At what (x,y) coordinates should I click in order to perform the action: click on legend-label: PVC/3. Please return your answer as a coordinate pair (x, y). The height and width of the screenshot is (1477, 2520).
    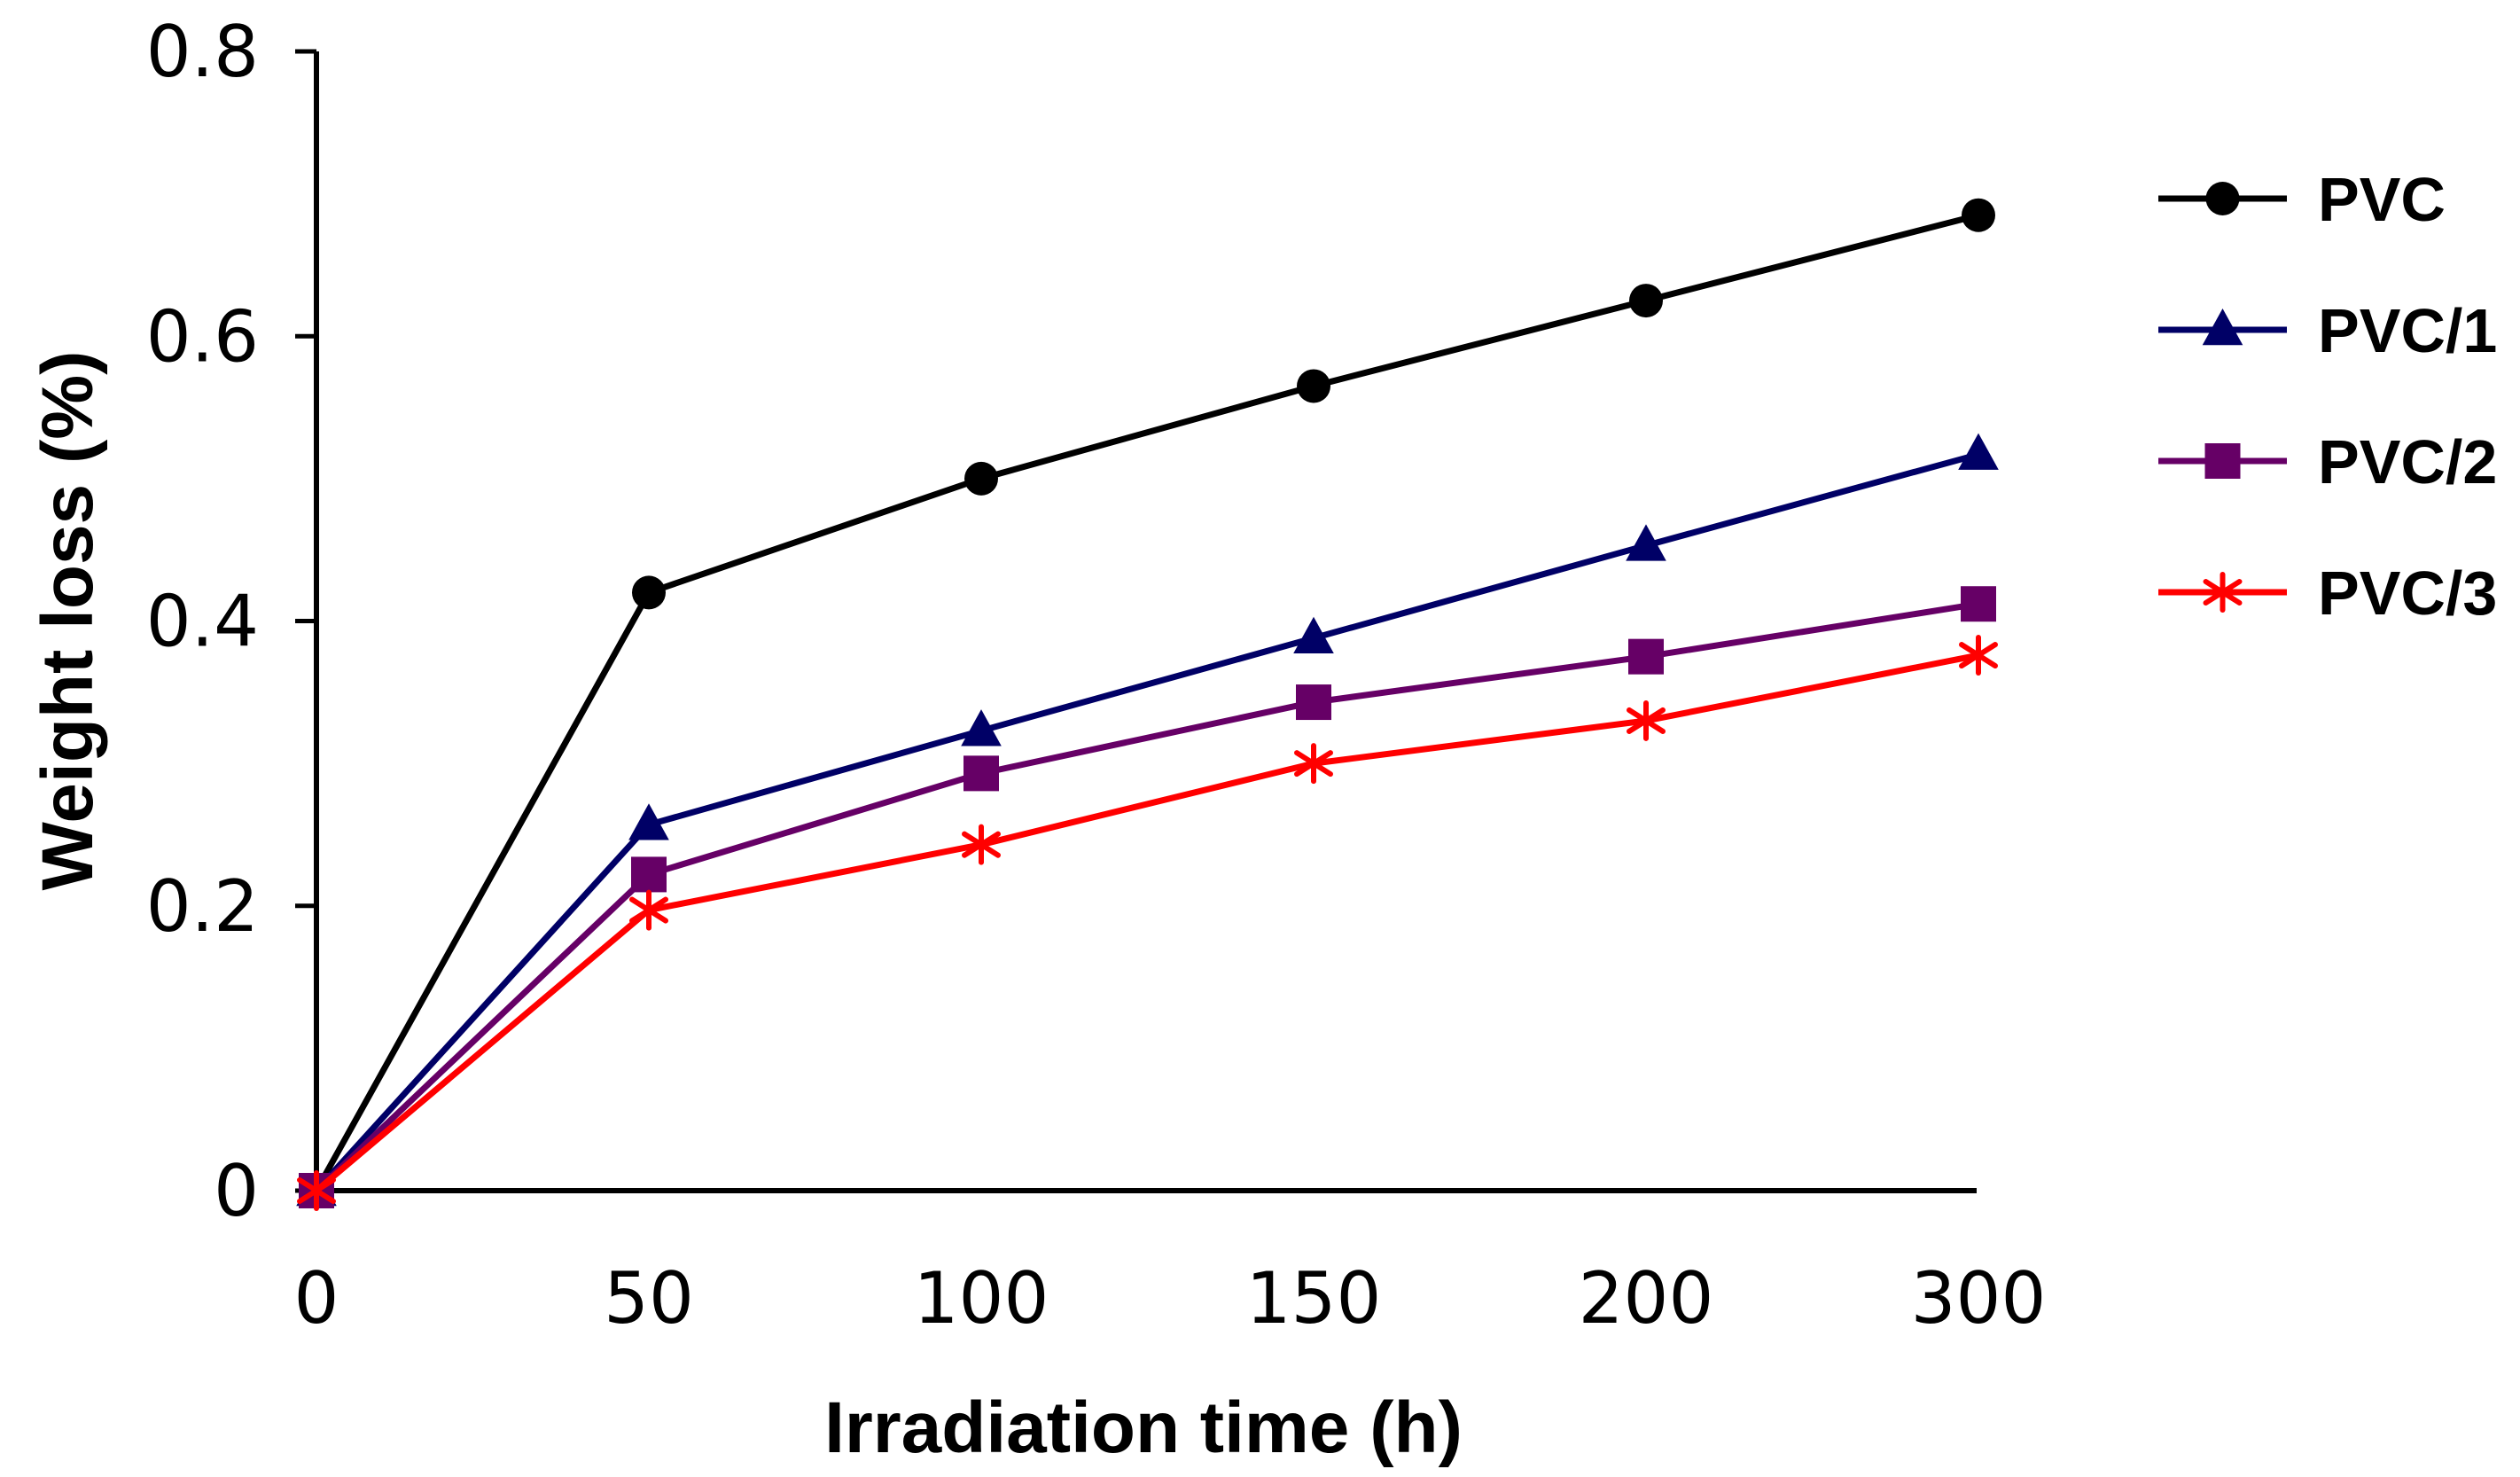
    Looking at the image, I should click on (2407, 593).